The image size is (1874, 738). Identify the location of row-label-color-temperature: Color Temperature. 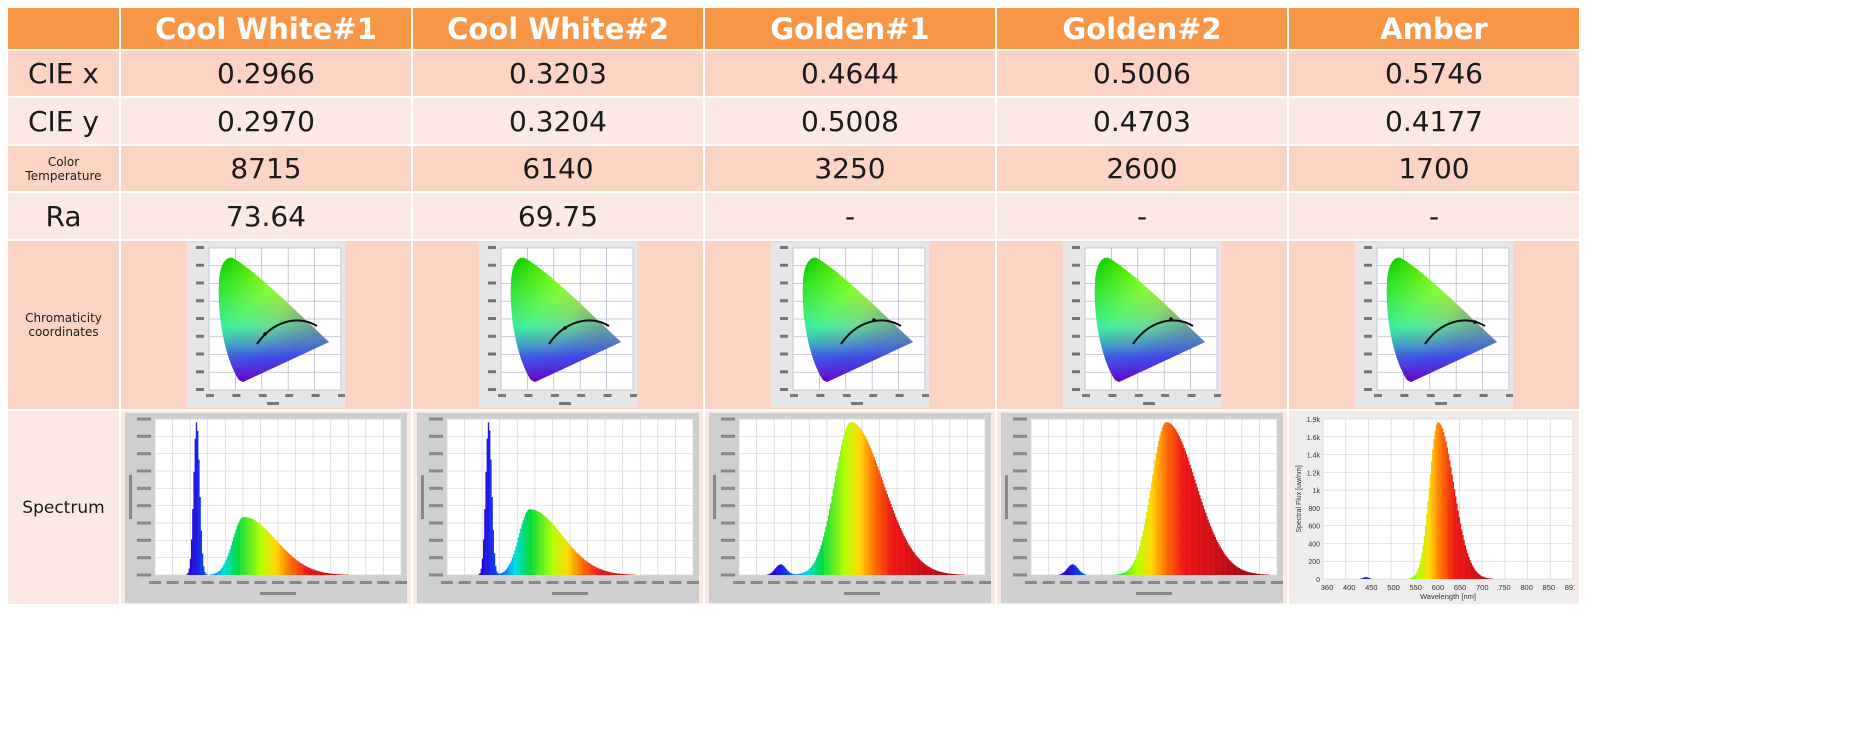
(63, 168).